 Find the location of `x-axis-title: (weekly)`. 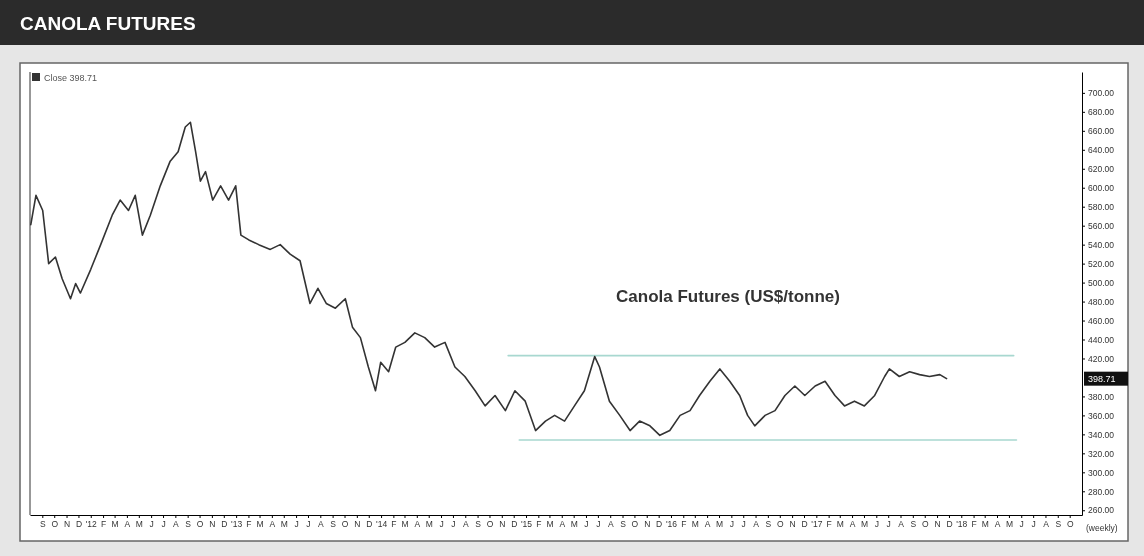

x-axis-title: (weekly) is located at coordinates (1102, 528).